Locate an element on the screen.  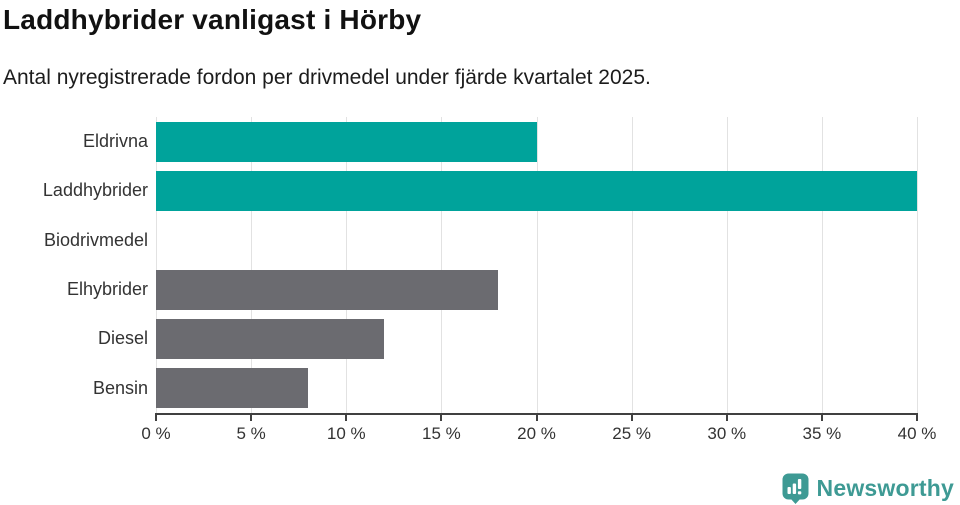
newsworthy-bar-chart-bubble-icon is located at coordinates (795, 488).